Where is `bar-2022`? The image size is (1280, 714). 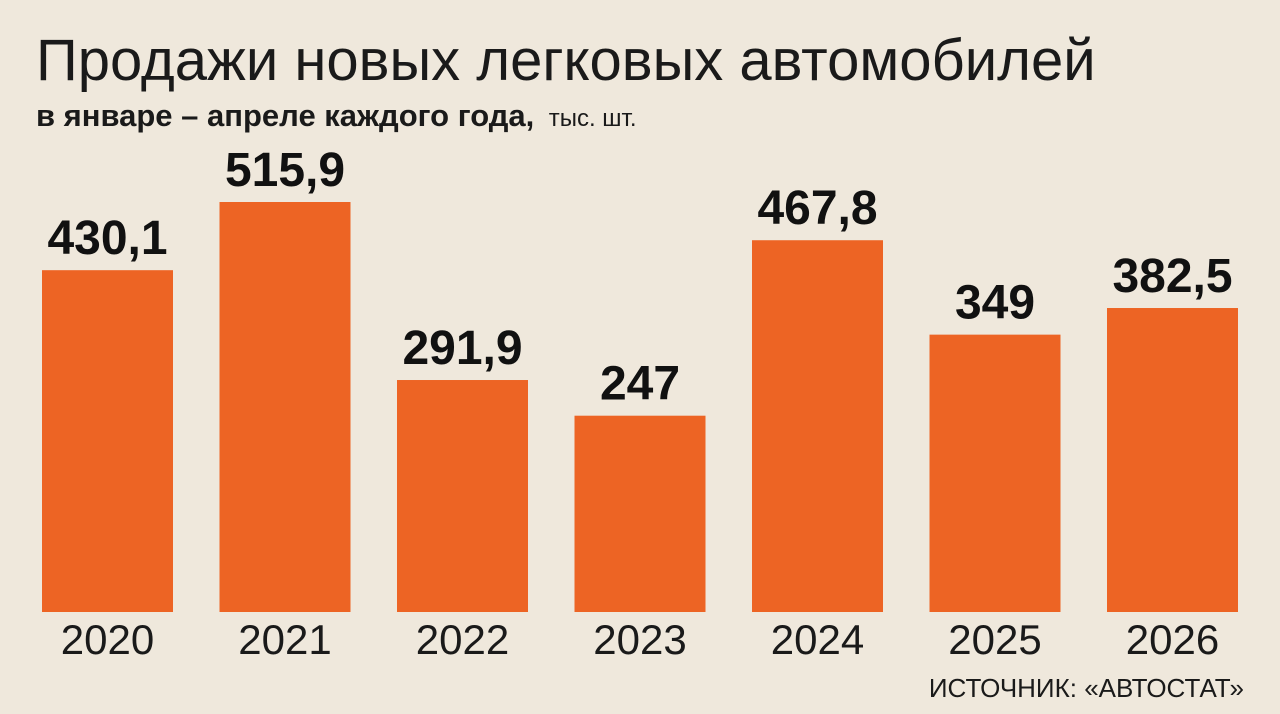
bar-2022 is located at coordinates (462, 496).